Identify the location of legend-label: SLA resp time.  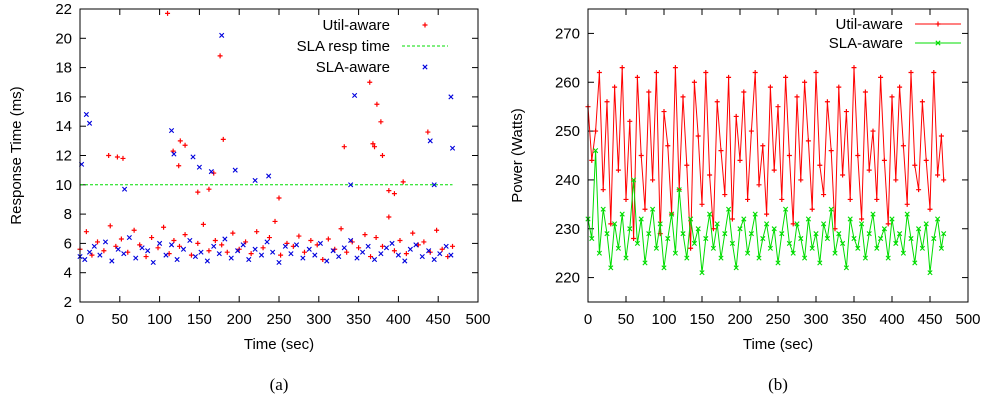
(343, 46).